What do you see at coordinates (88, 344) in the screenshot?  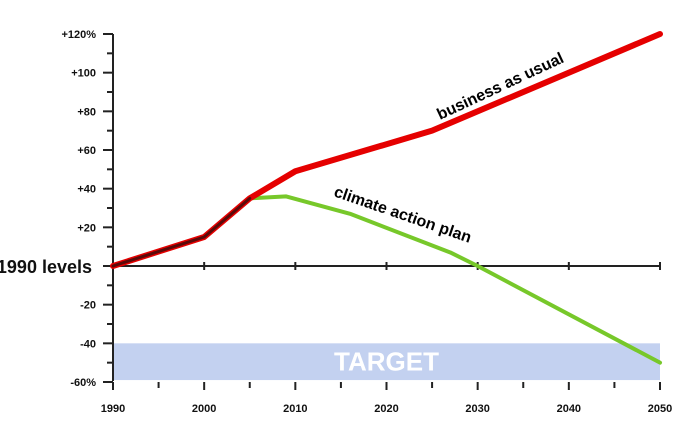 I see `y-tick-label: -40` at bounding box center [88, 344].